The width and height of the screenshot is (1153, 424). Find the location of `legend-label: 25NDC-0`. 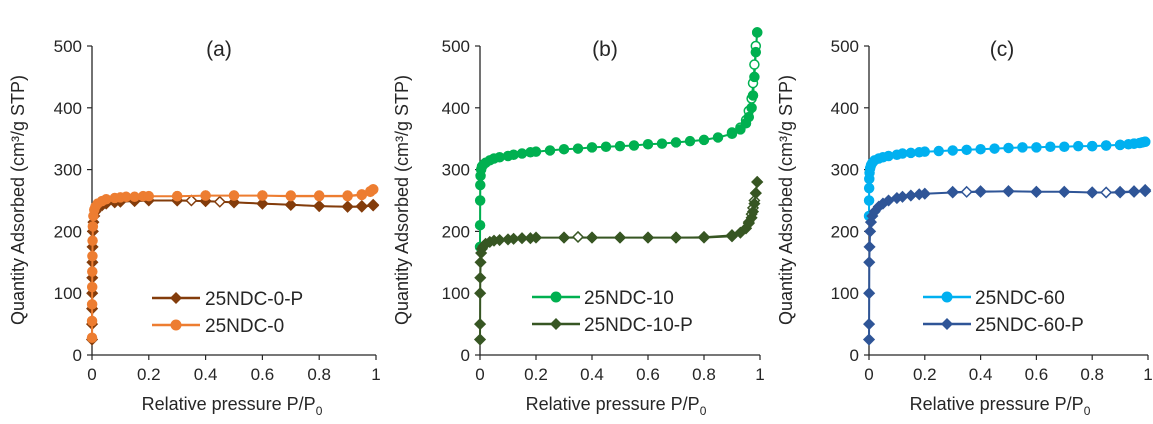

legend-label: 25NDC-0 is located at coordinates (244, 326).